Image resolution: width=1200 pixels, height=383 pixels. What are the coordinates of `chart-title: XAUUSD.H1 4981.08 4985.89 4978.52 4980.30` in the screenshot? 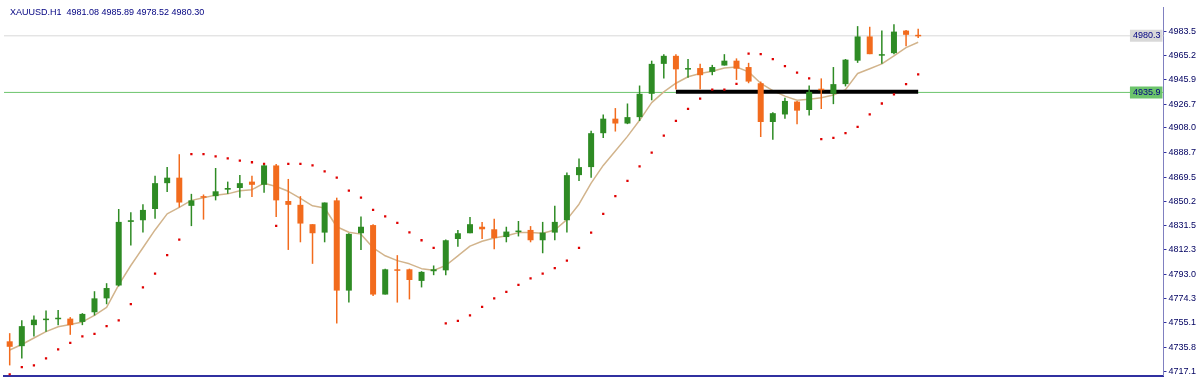 It's located at (107, 12).